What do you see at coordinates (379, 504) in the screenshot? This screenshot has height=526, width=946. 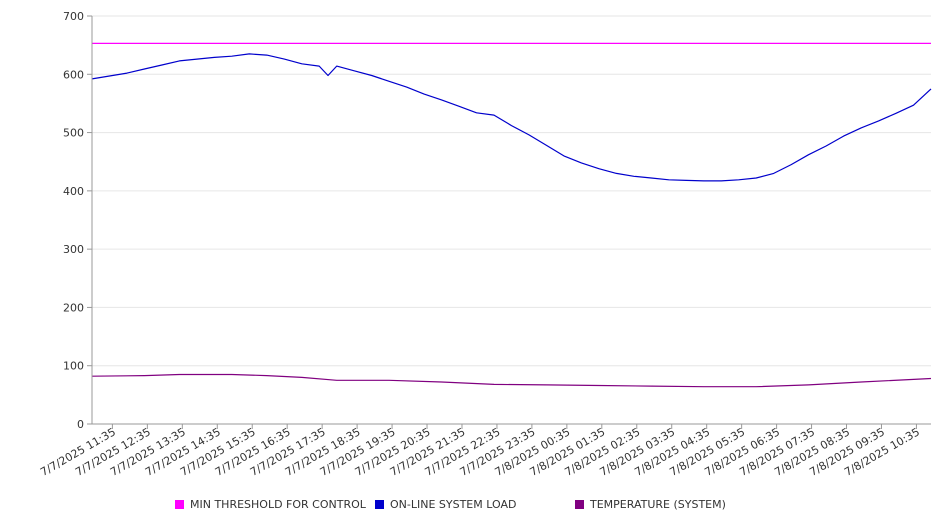 I see `legend-swatch-online-system-load` at bounding box center [379, 504].